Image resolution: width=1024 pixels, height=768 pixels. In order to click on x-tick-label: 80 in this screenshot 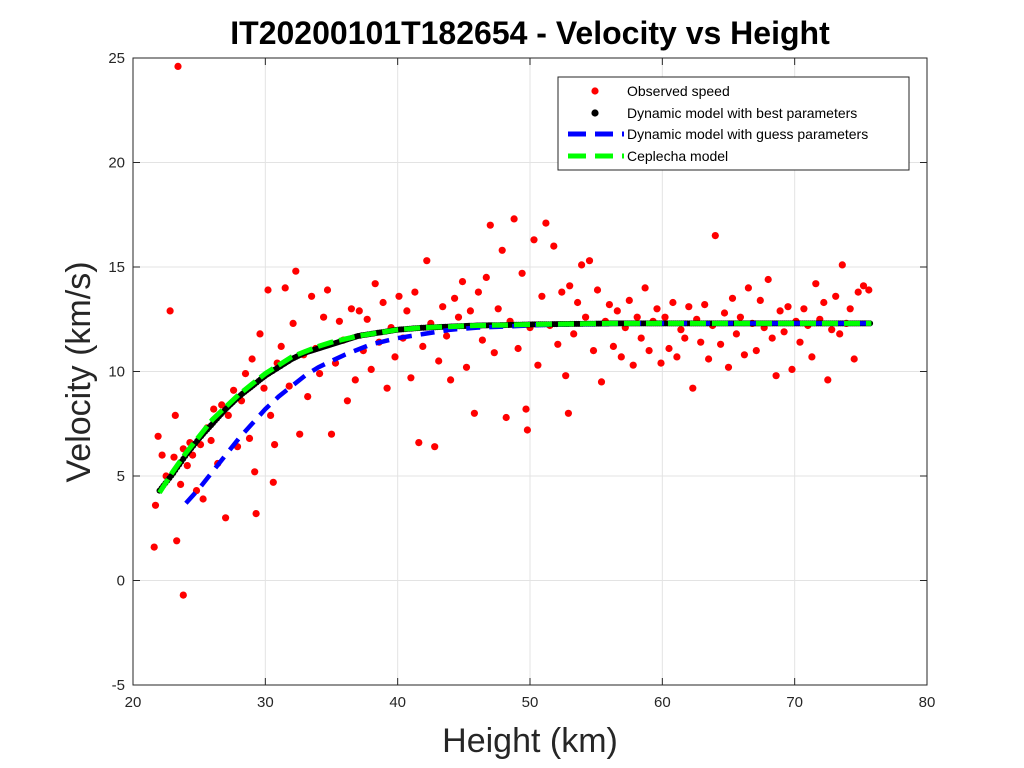, I will do `click(927, 702)`.